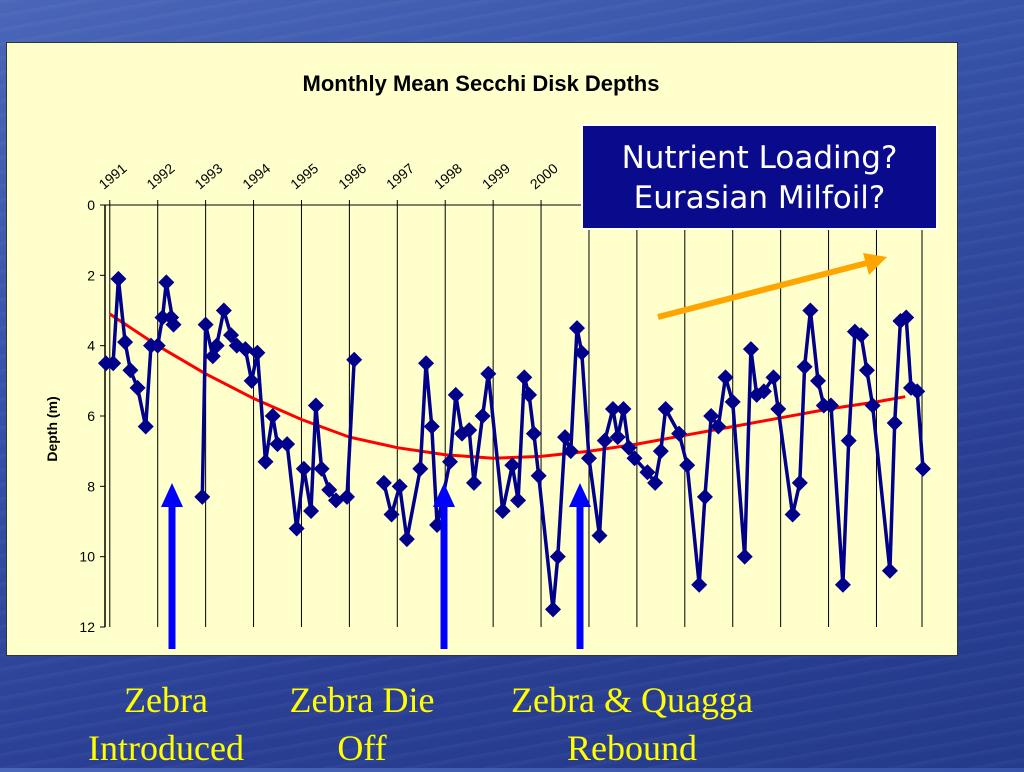 Image resolution: width=1024 pixels, height=772 pixels. I want to click on x-tick-label: 1995, so click(304, 176).